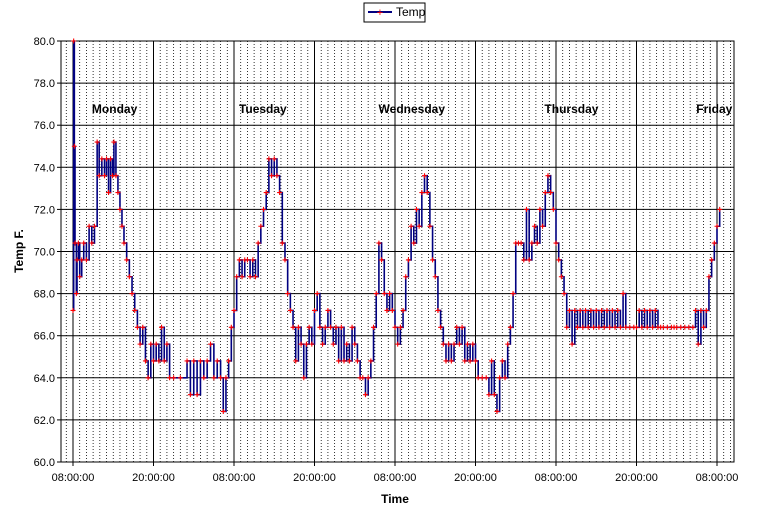 Image resolution: width=780 pixels, height=515 pixels. I want to click on y-tick-label: 74.0, so click(44, 168).